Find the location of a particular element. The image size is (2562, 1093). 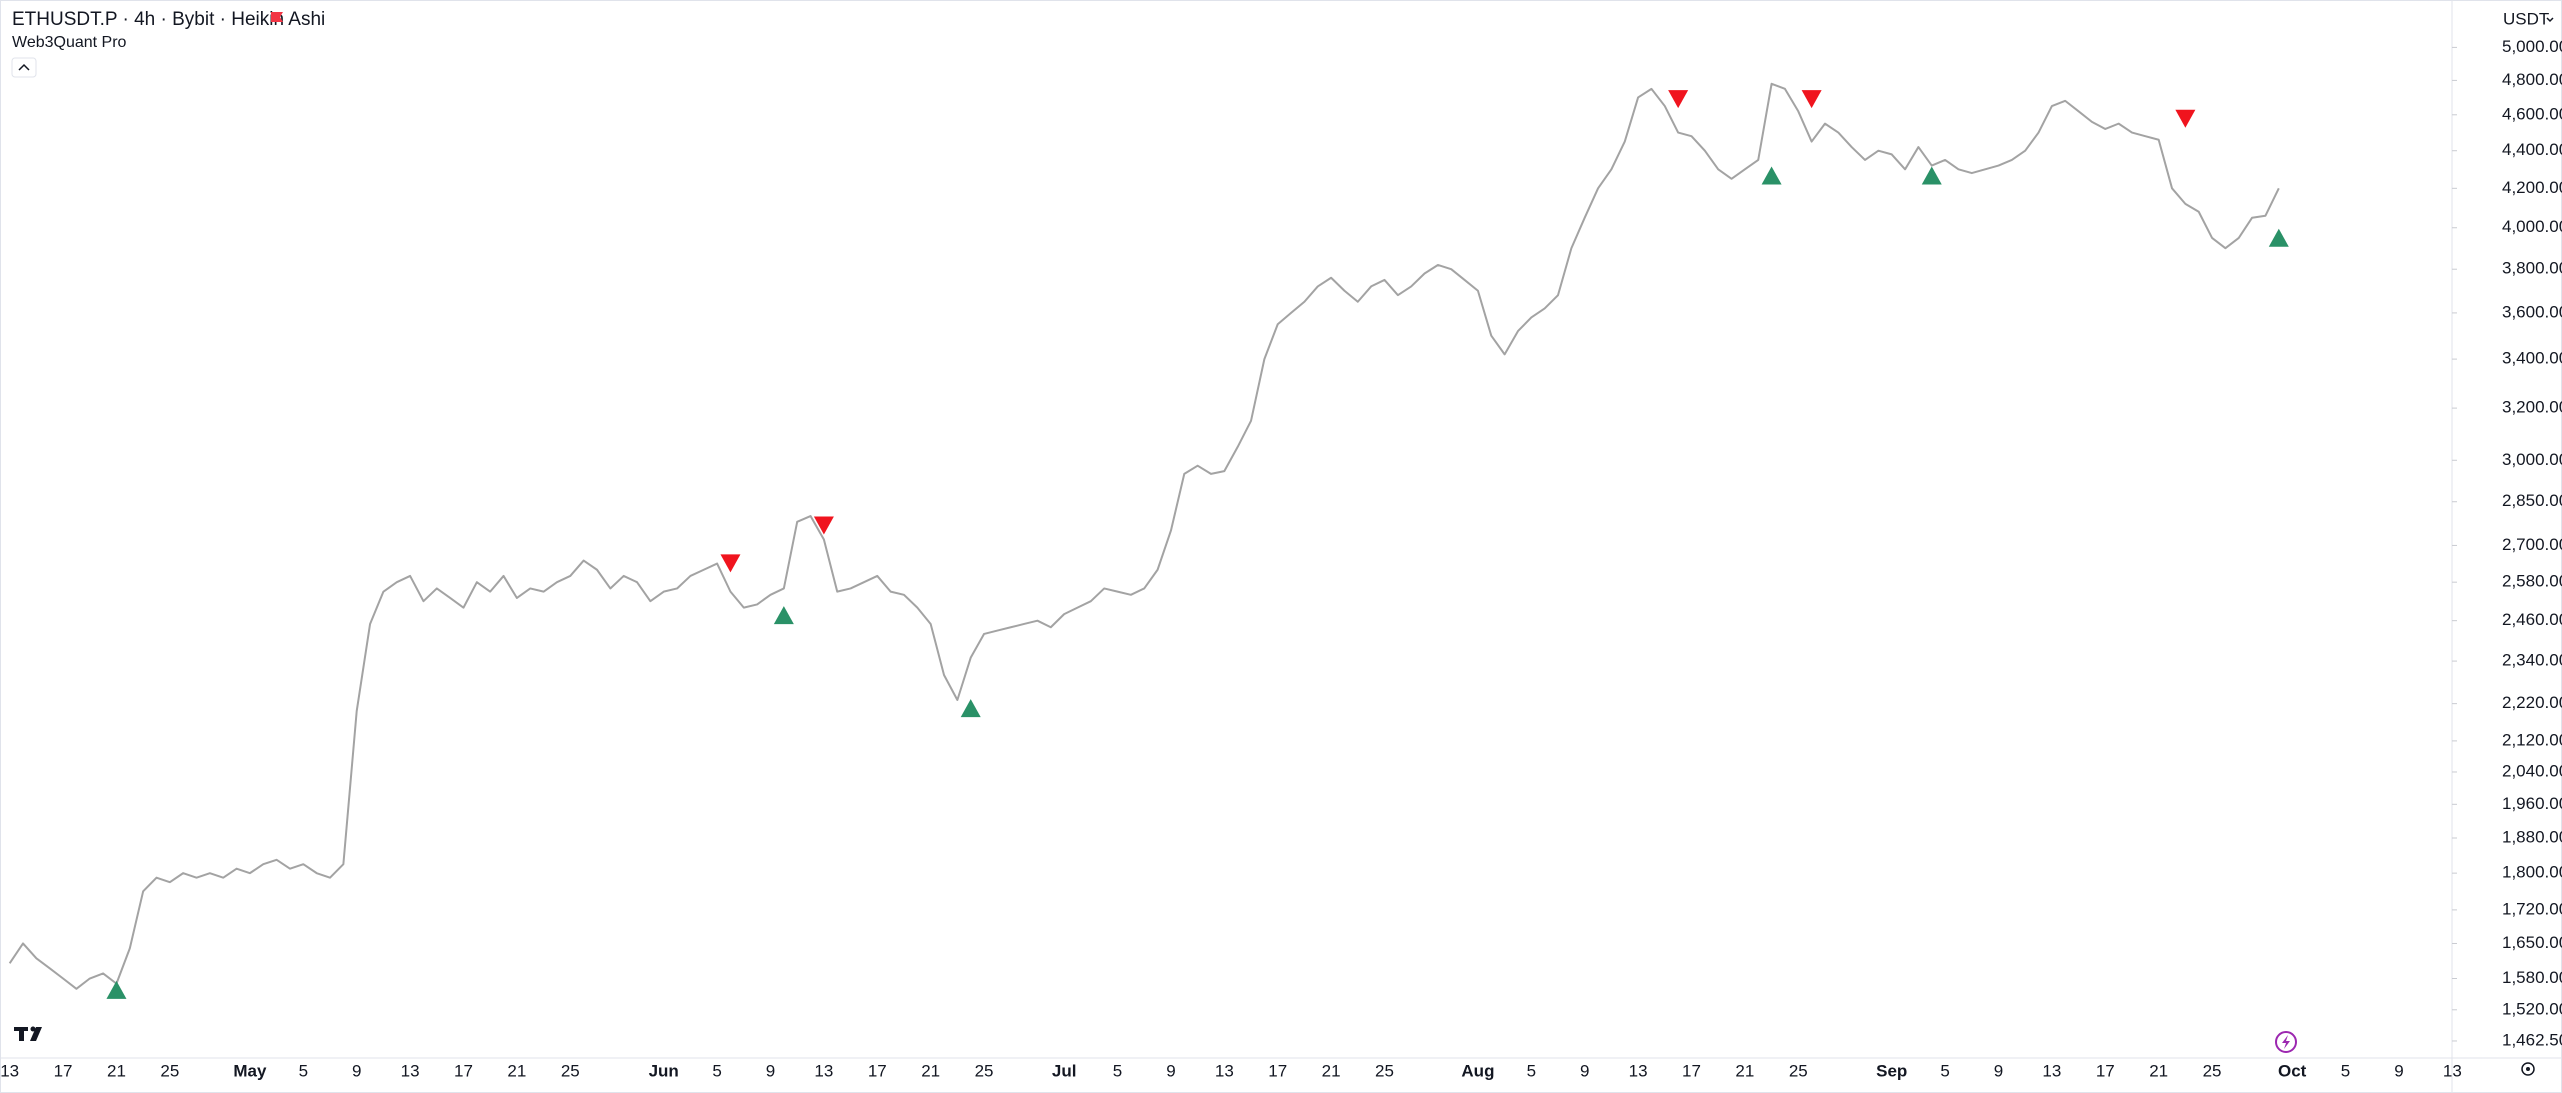

y-tick-label: 1,720.00 is located at coordinates (2532, 908).